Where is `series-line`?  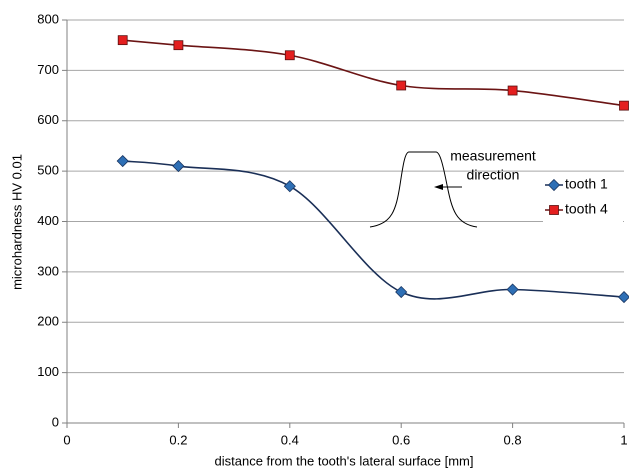
series-line is located at coordinates (373, 73).